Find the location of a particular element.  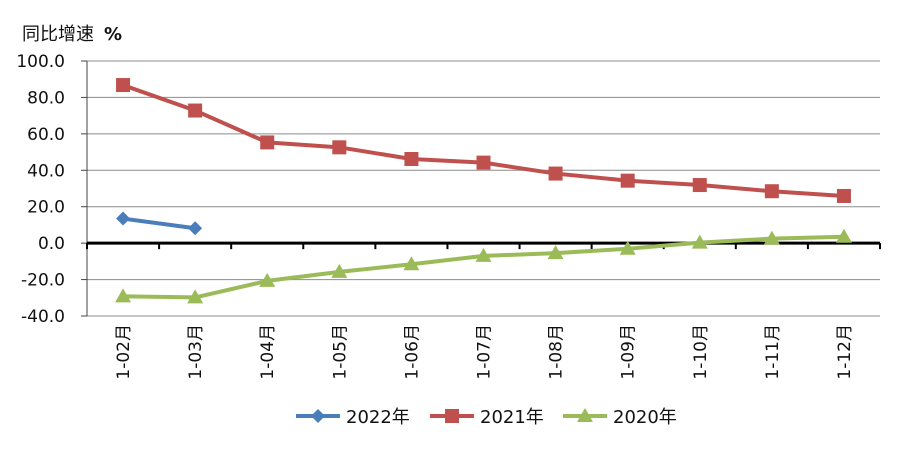

y-tick-label: 20.0 is located at coordinates (46, 208).